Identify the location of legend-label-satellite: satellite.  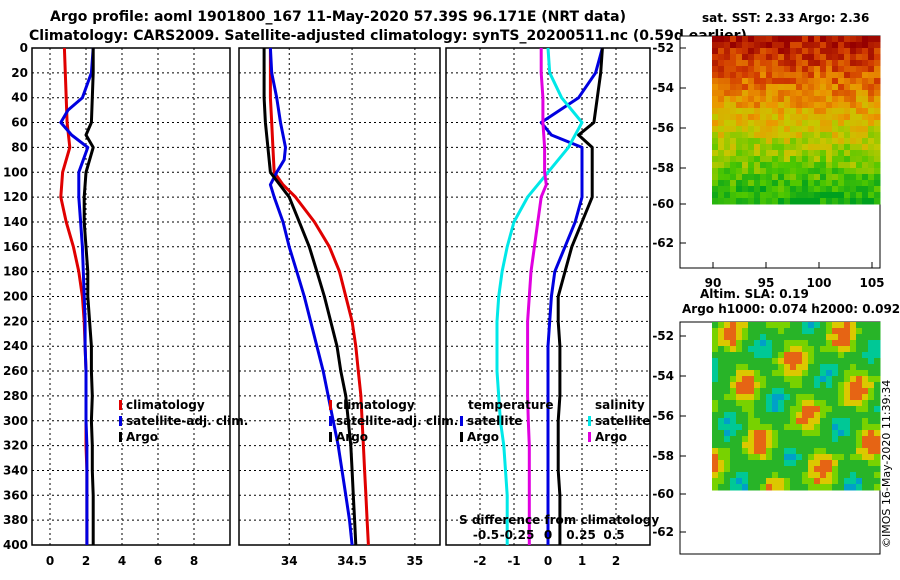
(494, 421).